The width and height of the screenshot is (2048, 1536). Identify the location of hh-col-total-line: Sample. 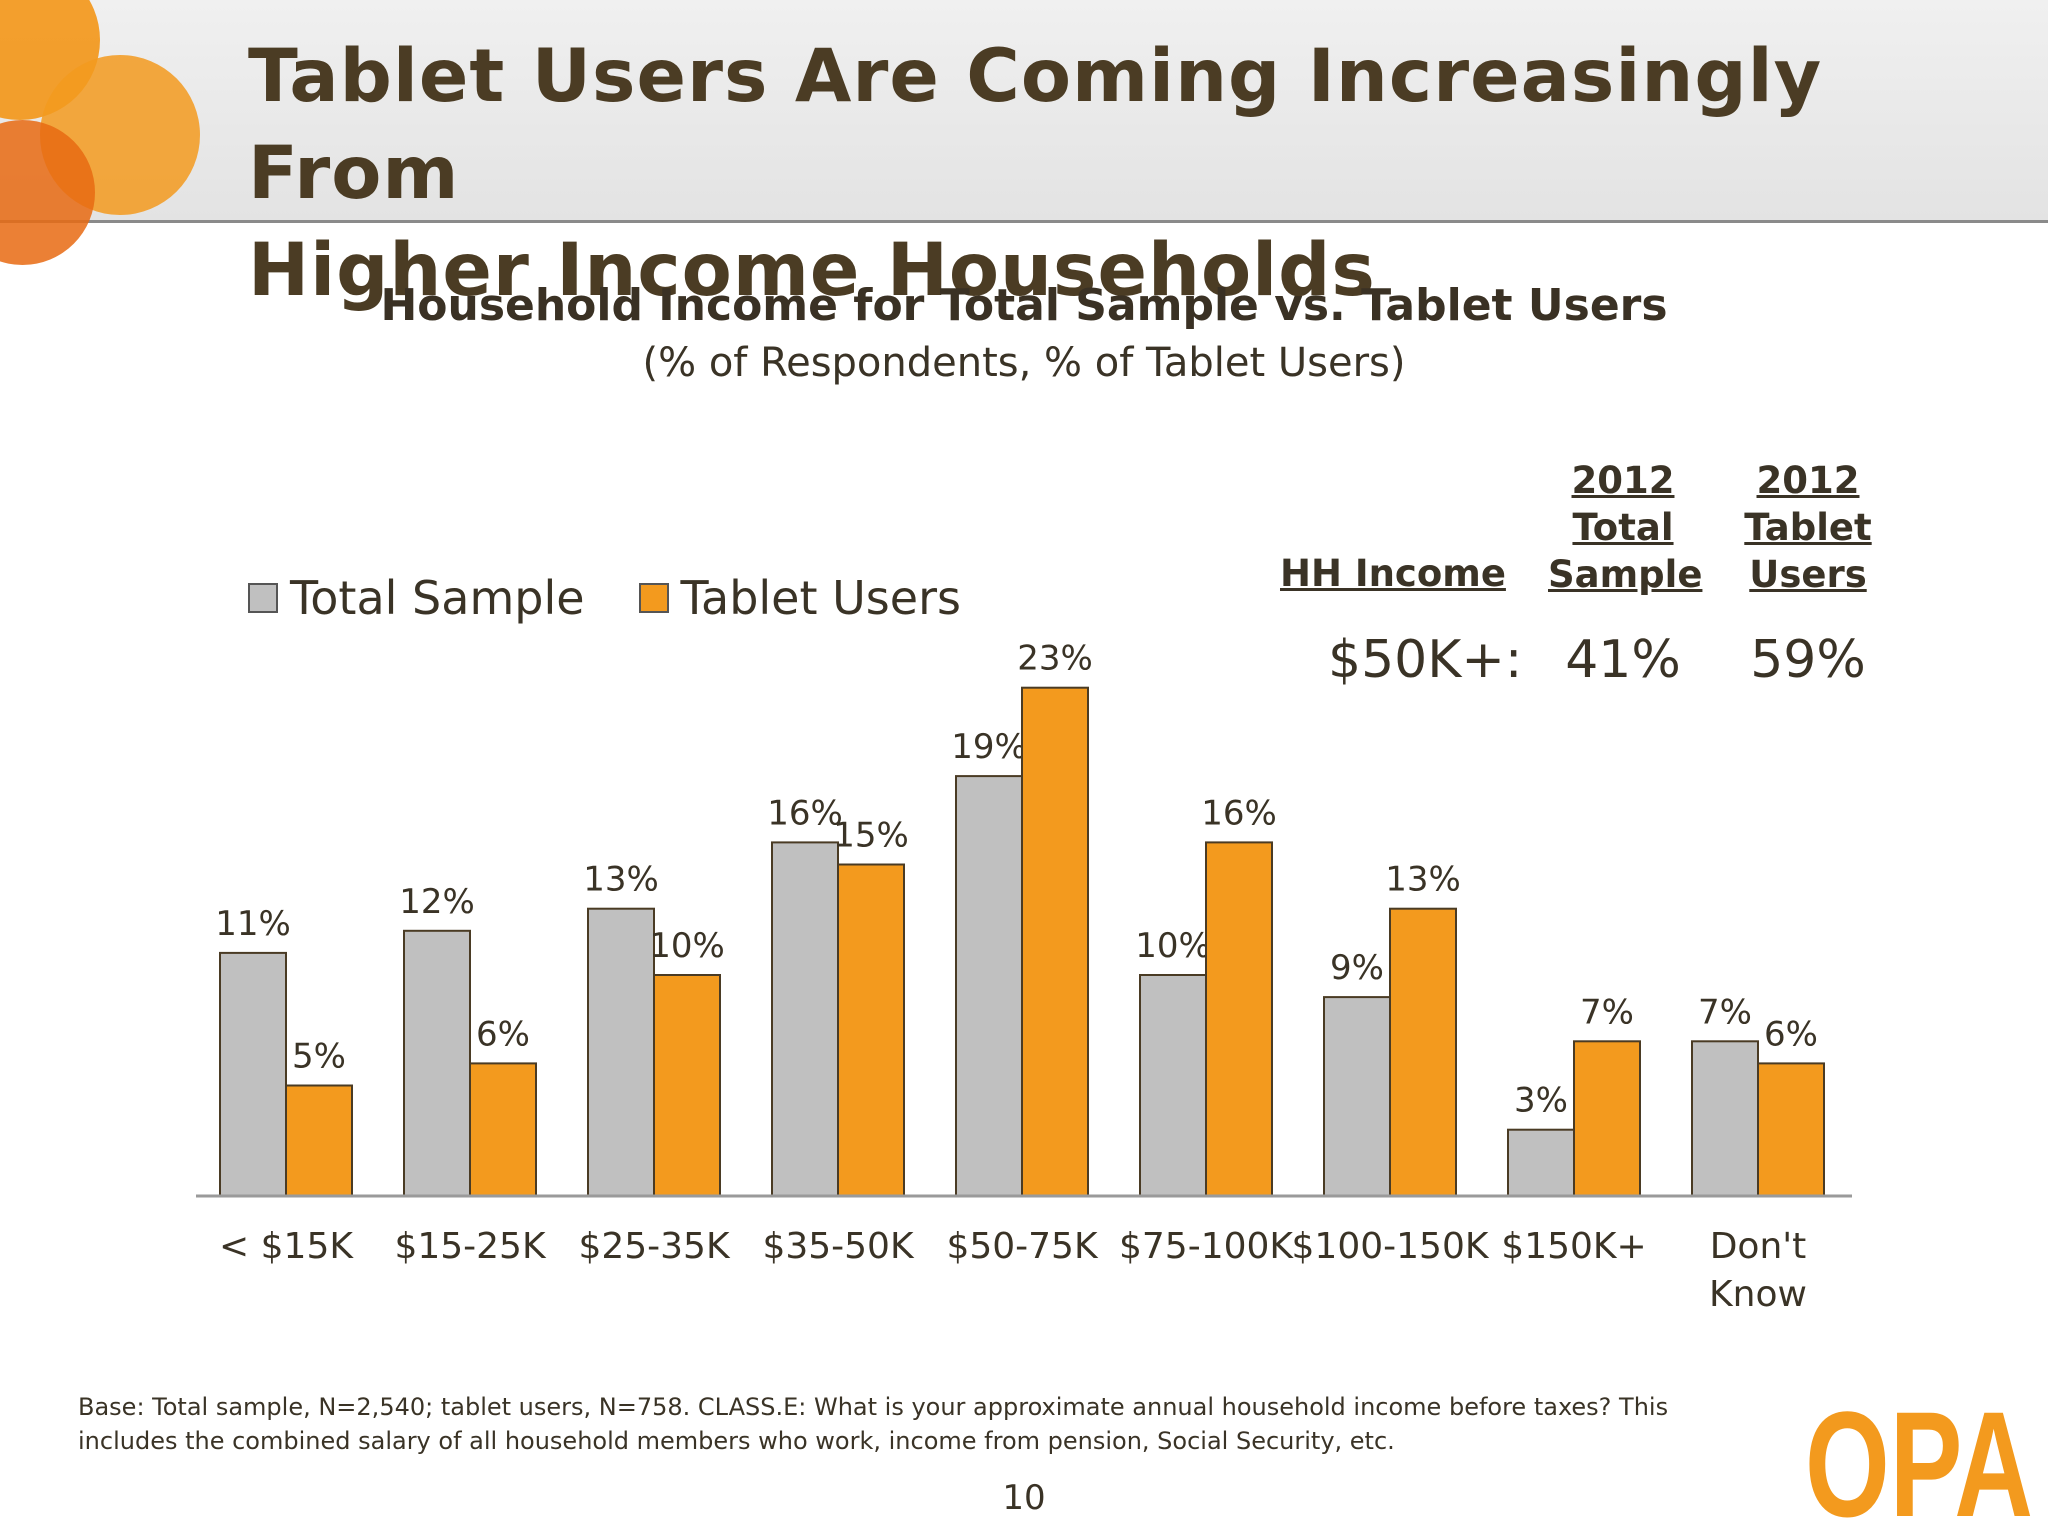
(1625, 574).